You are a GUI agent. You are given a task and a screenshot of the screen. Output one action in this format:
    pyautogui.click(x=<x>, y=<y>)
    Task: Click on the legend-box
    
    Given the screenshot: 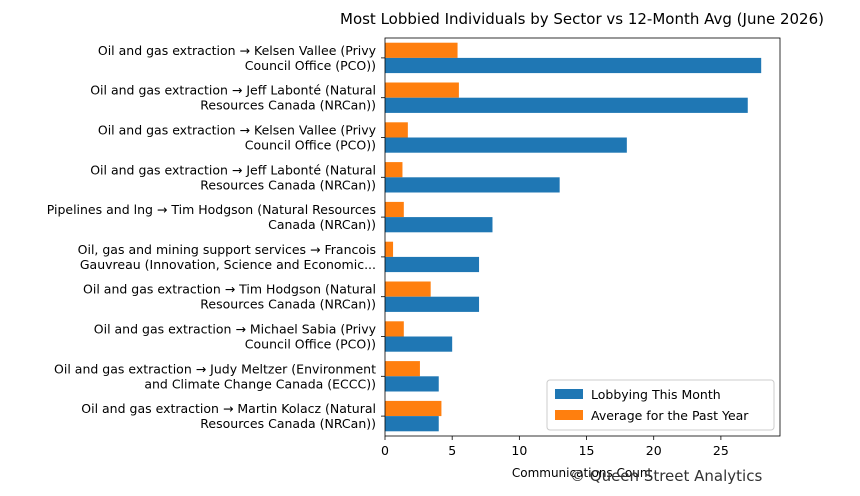 What is the action you would take?
    pyautogui.click(x=660, y=405)
    